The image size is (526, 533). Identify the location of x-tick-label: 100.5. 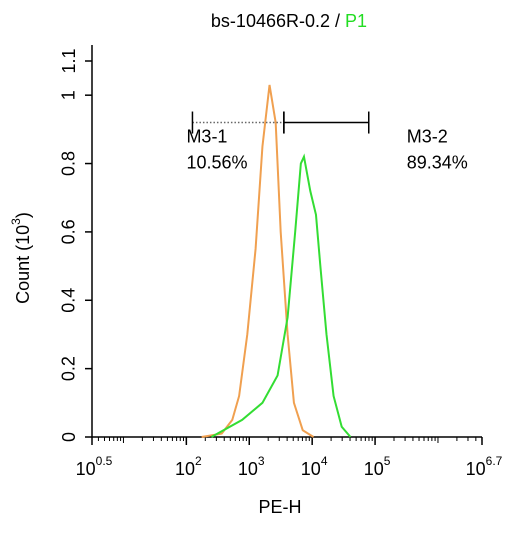
(94, 466).